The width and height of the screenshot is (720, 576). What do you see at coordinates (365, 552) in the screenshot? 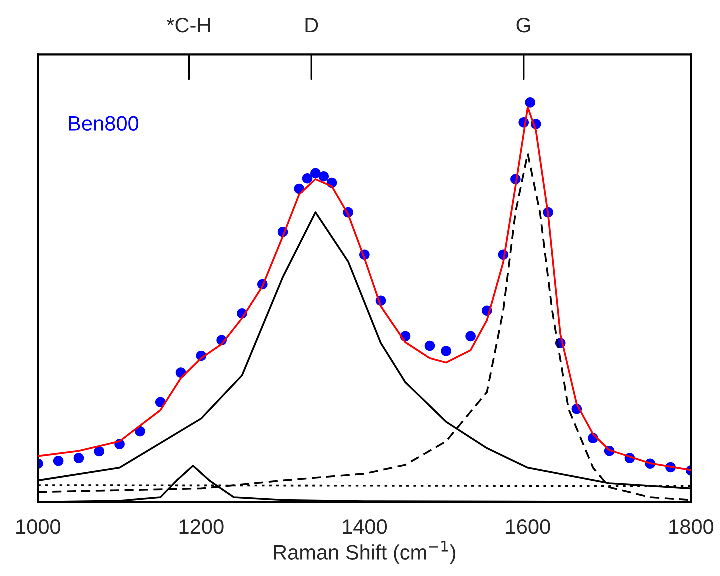
I see `x-axis-title: Raman Shift (cm$^{−1}$)` at bounding box center [365, 552].